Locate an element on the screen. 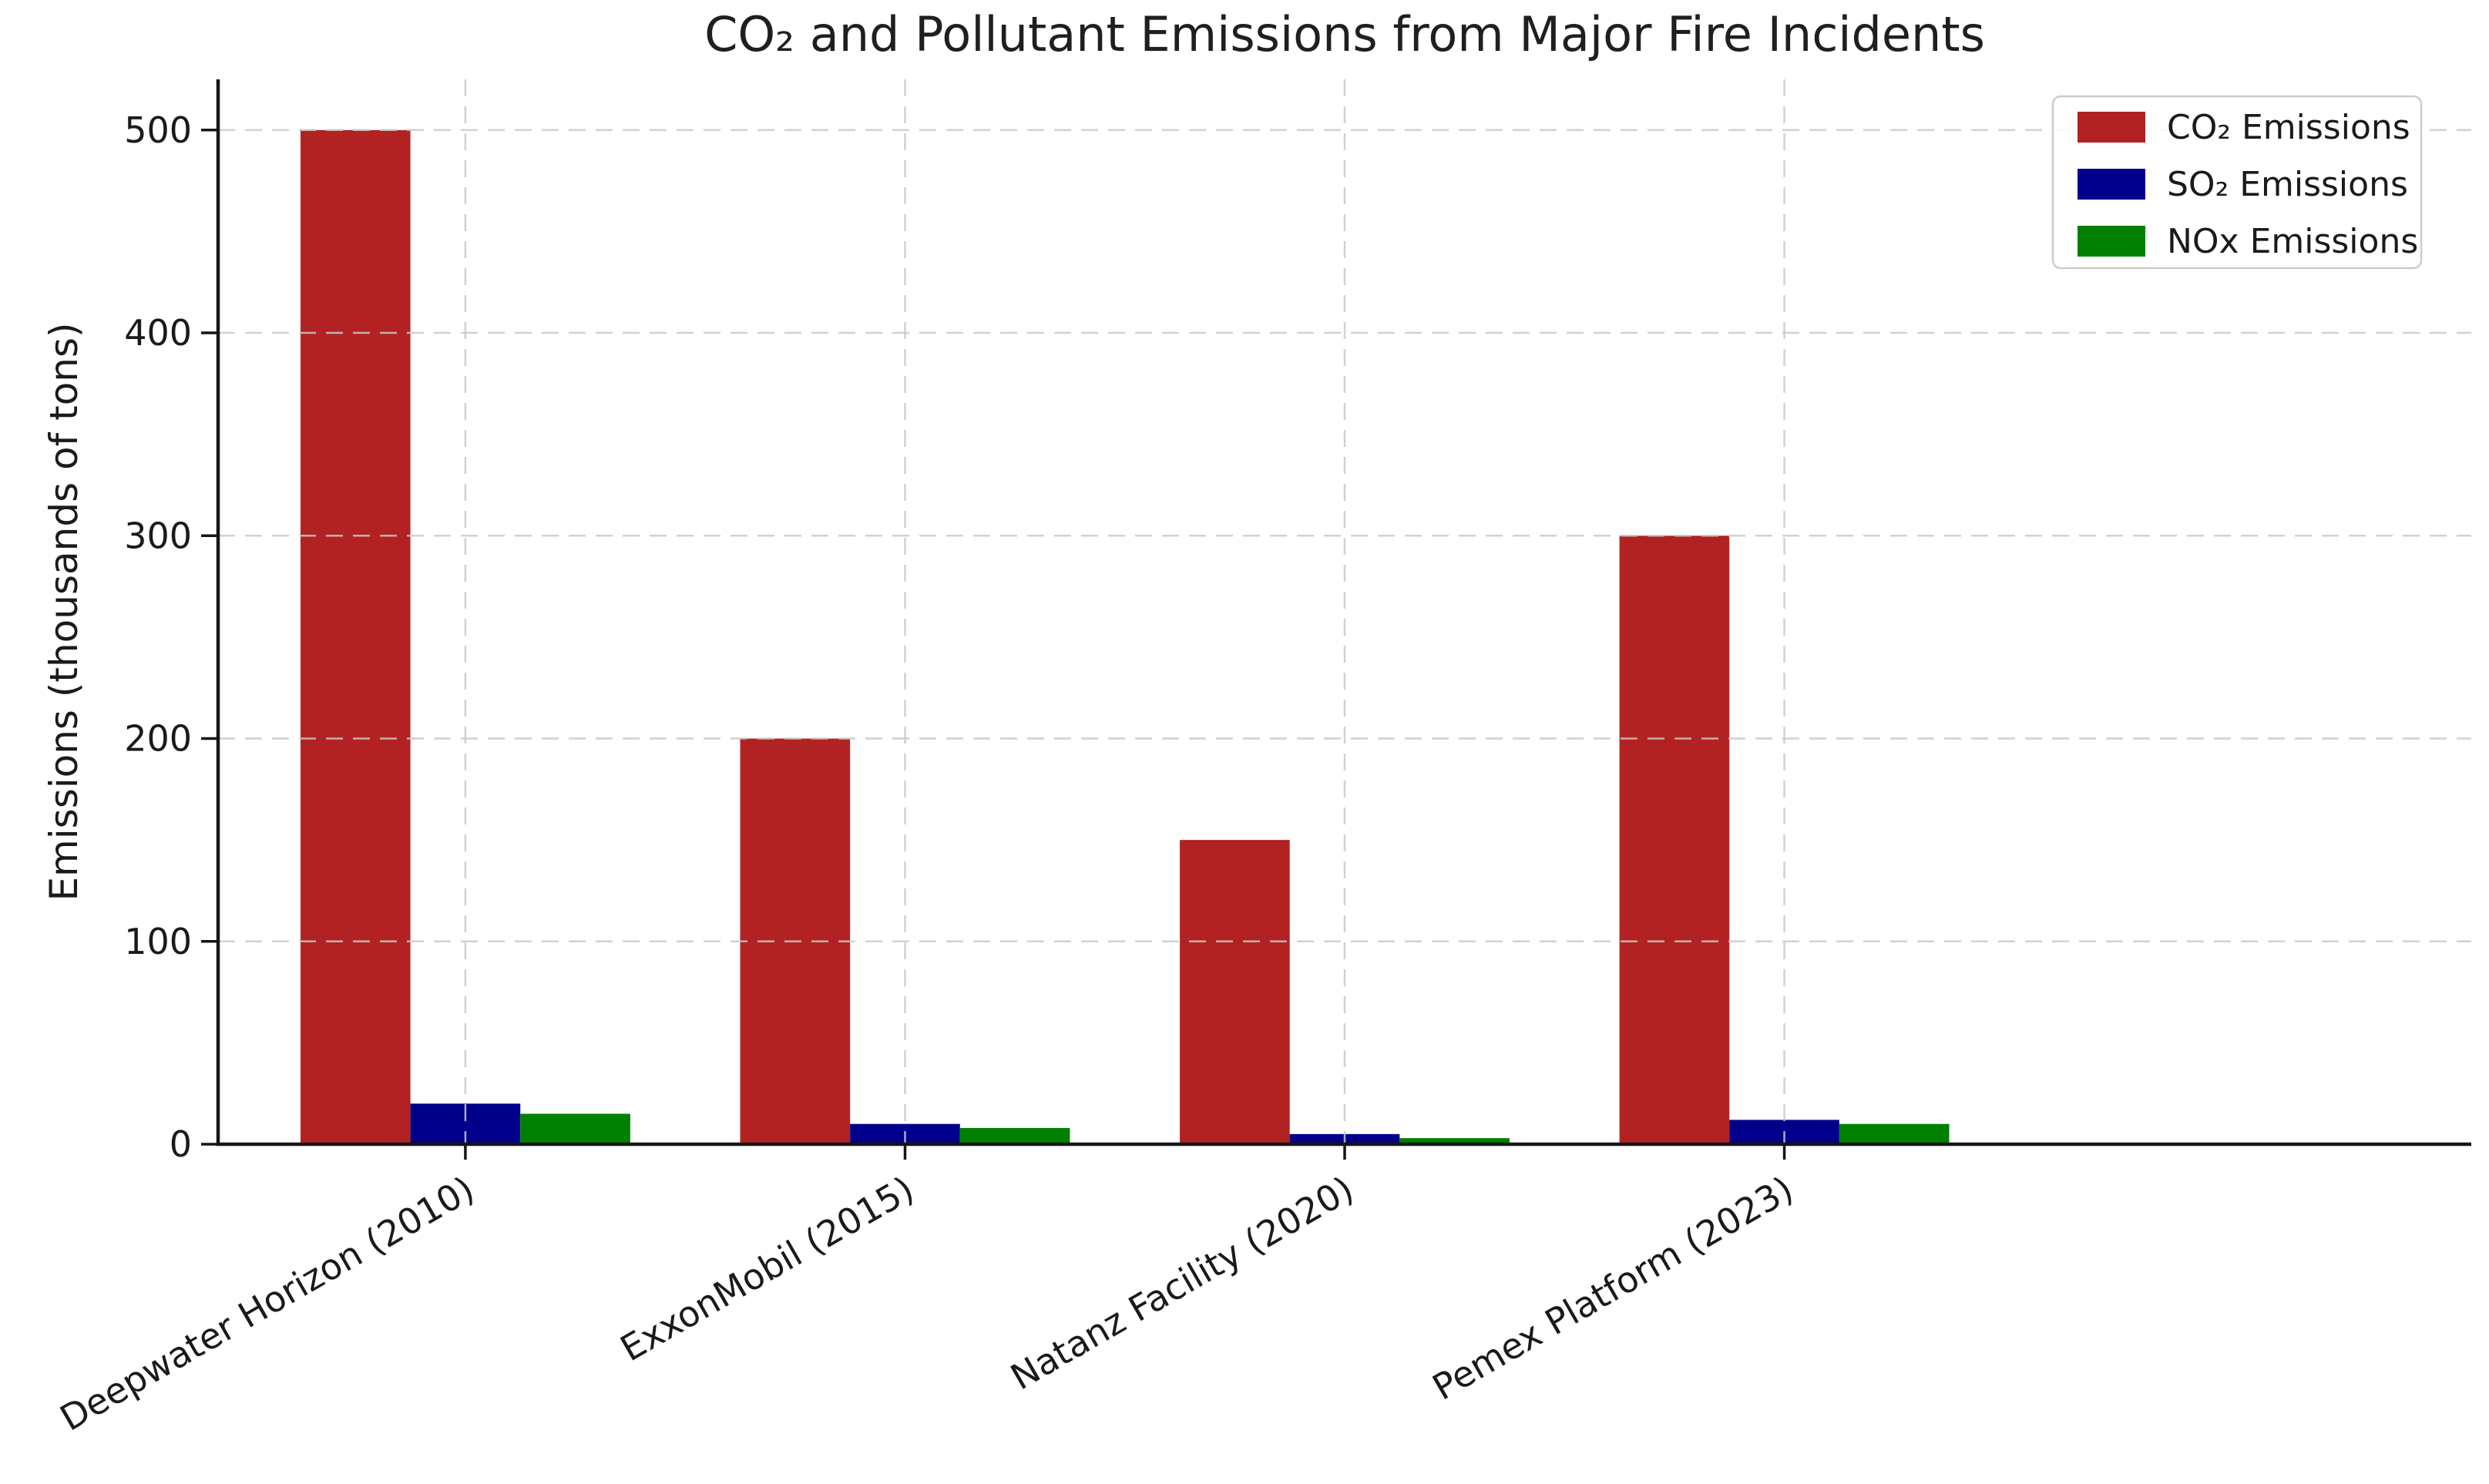  x-tick-label-0: Deepwater Horizon (2010) is located at coordinates (267, 1303).